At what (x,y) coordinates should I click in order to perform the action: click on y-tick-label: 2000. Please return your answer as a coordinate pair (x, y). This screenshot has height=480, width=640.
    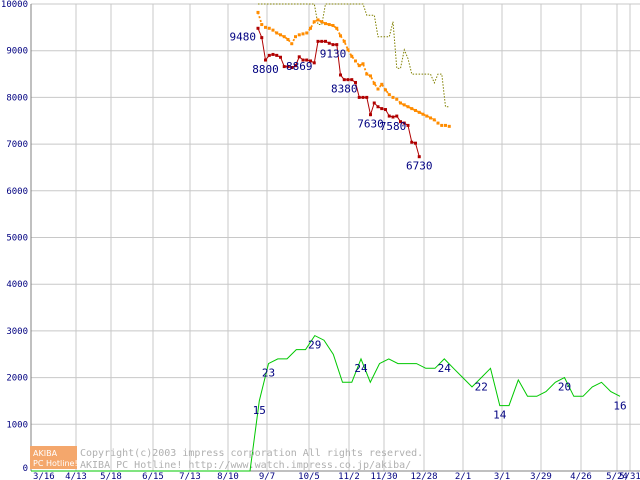
    Looking at the image, I should click on (17, 379).